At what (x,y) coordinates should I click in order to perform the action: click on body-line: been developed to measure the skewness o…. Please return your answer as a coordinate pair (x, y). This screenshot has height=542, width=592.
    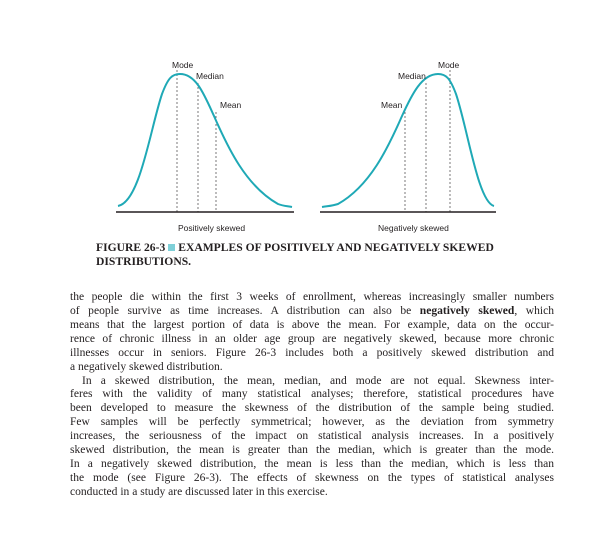
    Looking at the image, I should click on (312, 408).